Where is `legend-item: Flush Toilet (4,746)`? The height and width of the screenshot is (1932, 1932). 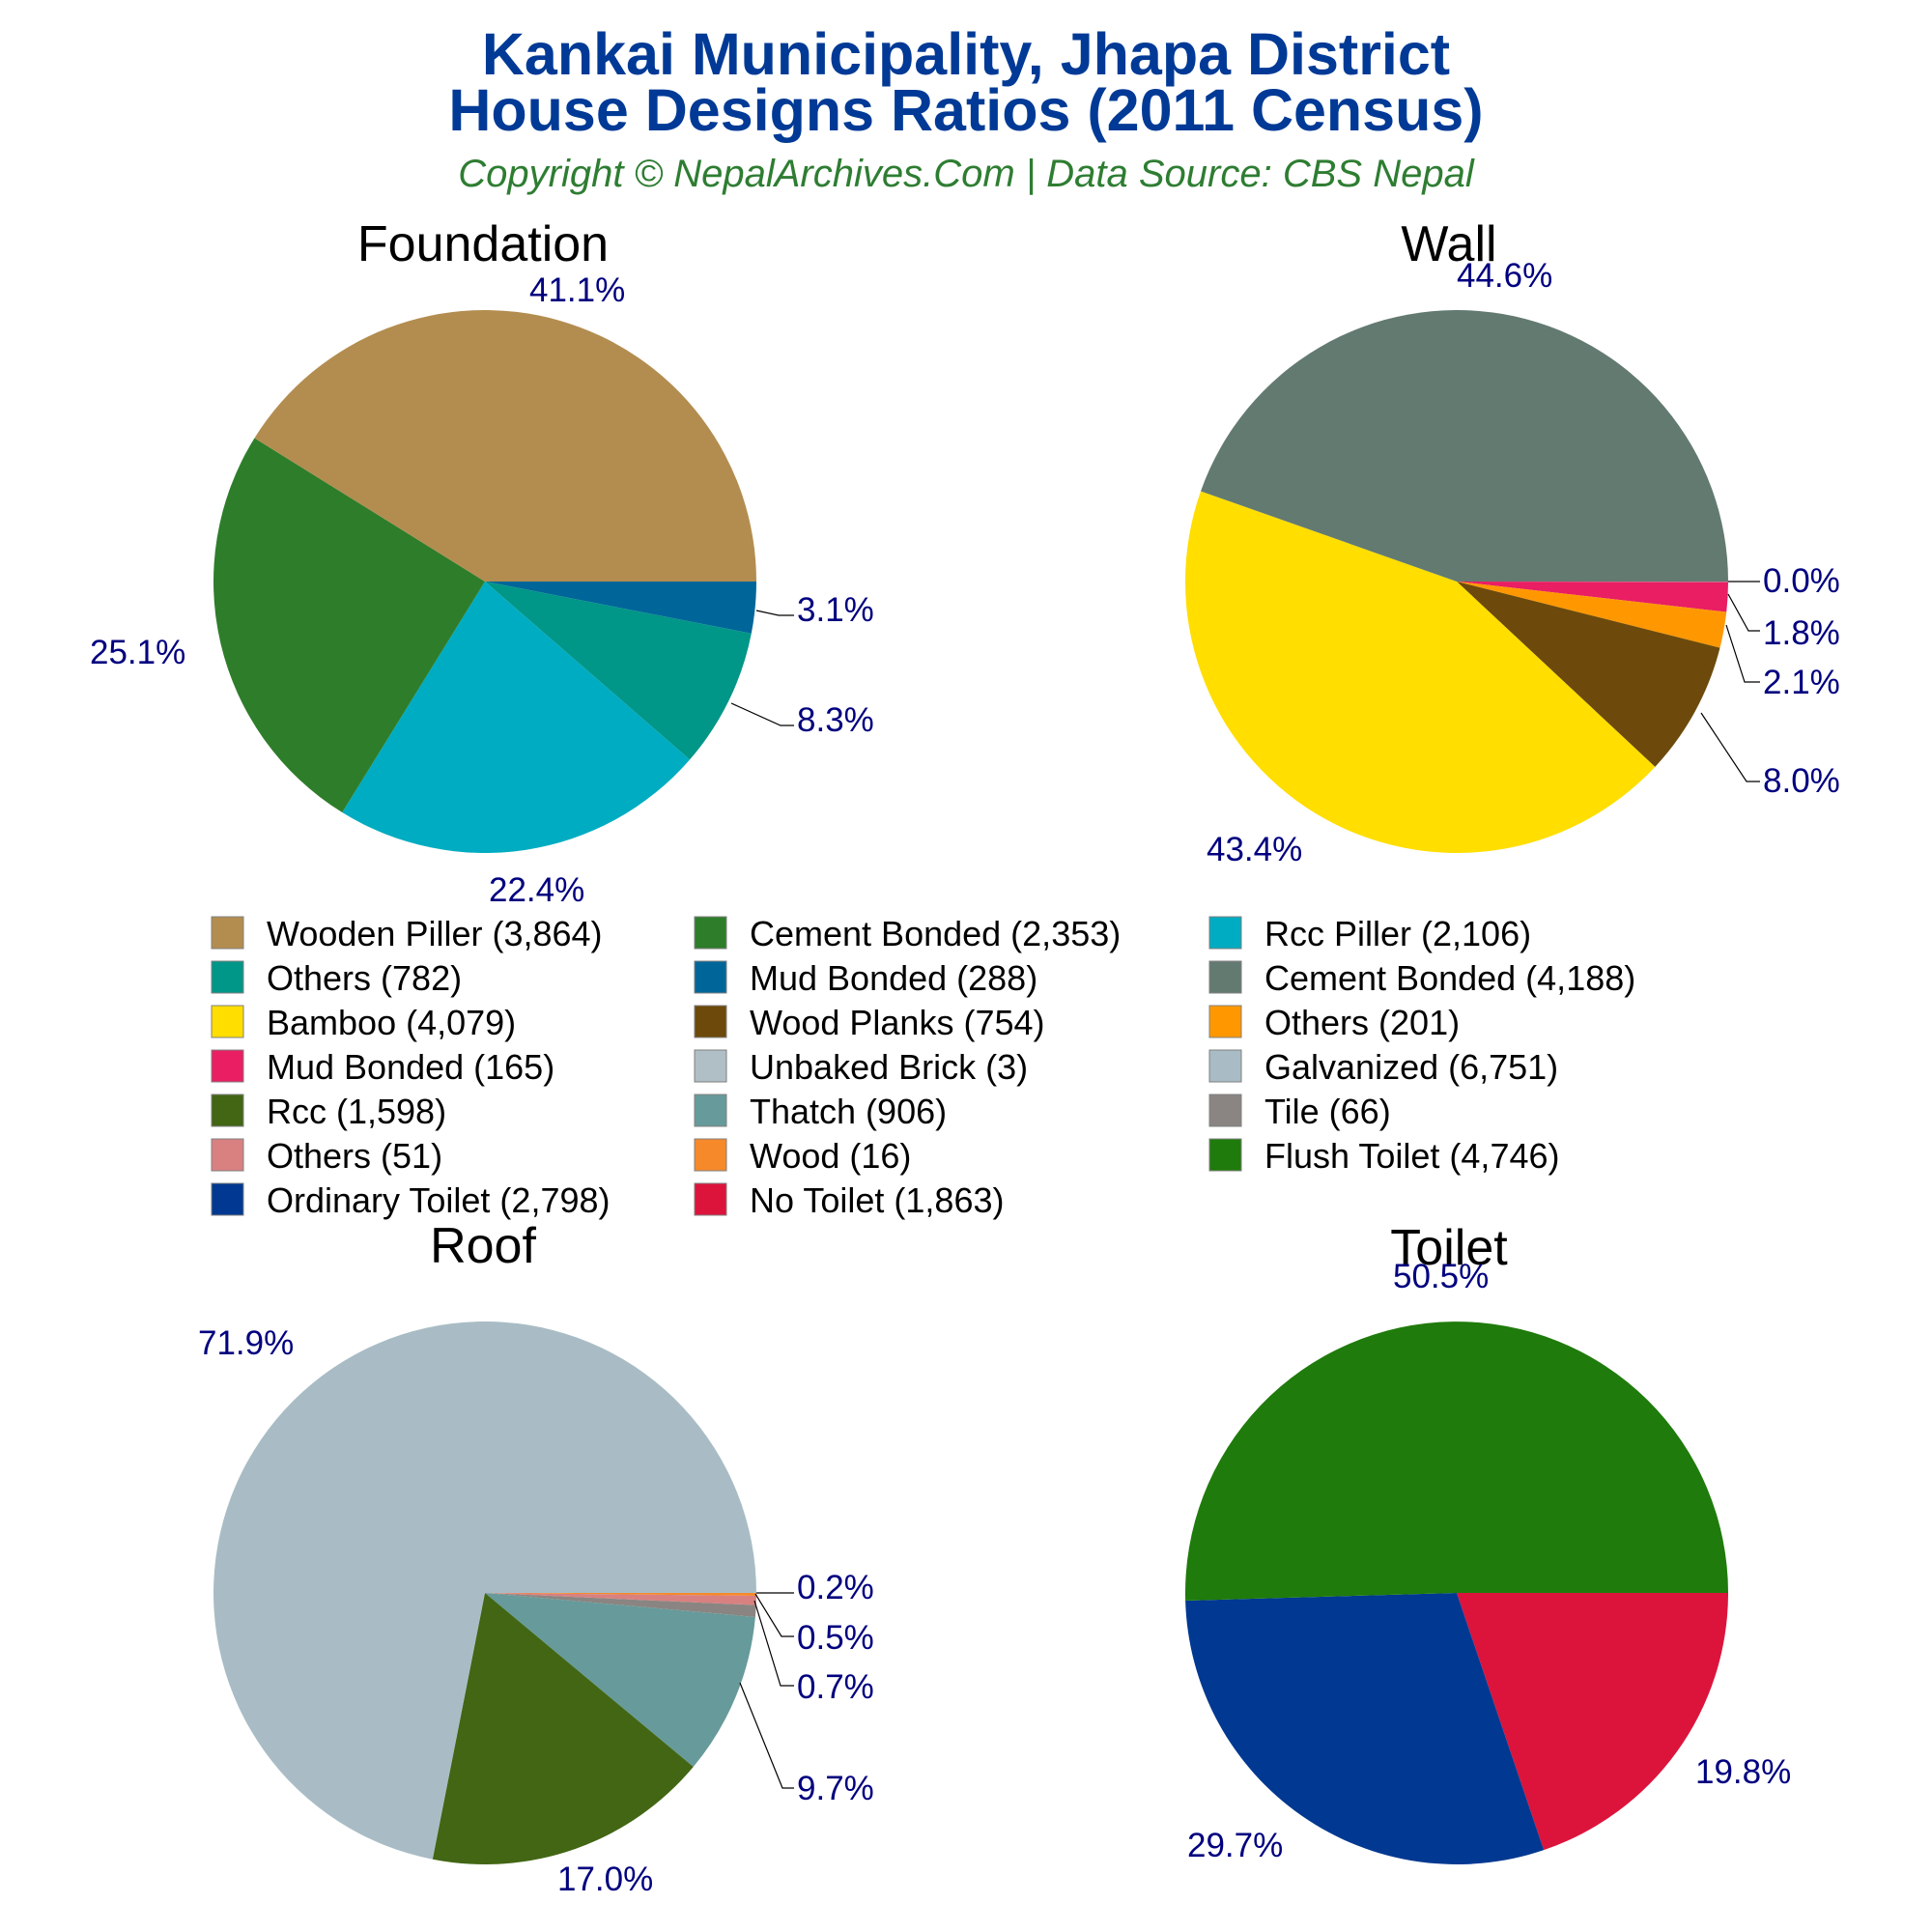
legend-item: Flush Toilet (4,746) is located at coordinates (1384, 1156).